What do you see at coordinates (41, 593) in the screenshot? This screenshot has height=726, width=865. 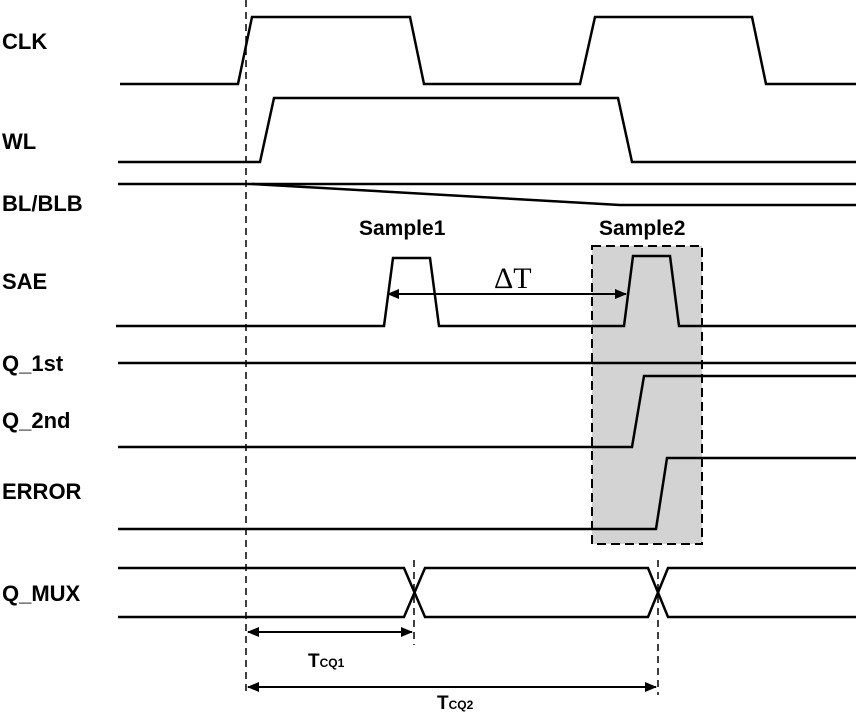 I see `signal-label-qmux: Q_MUX` at bounding box center [41, 593].